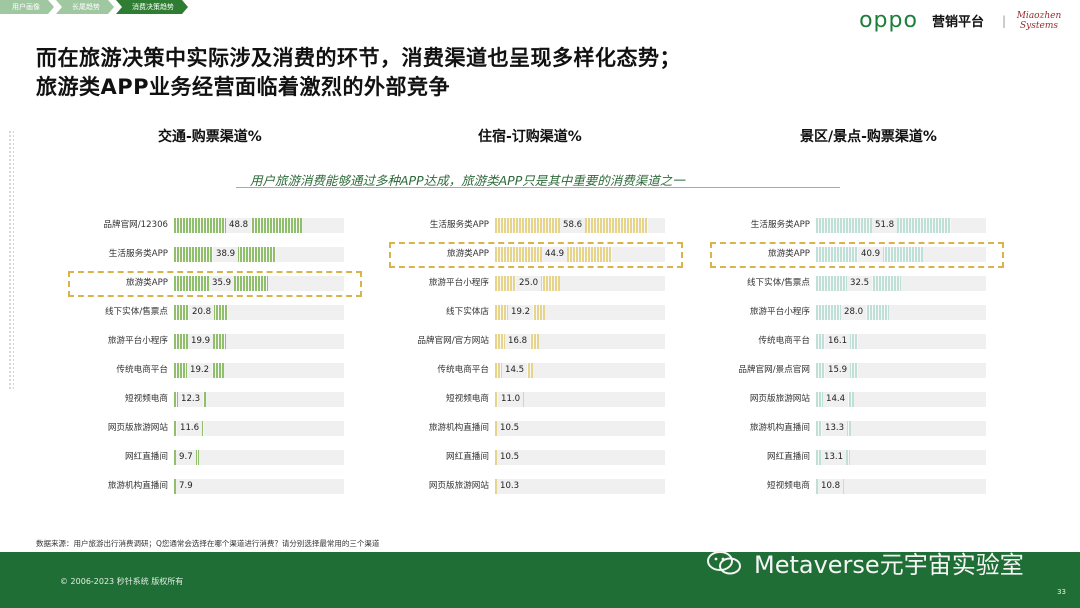 The height and width of the screenshot is (608, 1080). Describe the element at coordinates (831, 486) in the screenshot. I see `bar-value-label: 10.8` at that location.